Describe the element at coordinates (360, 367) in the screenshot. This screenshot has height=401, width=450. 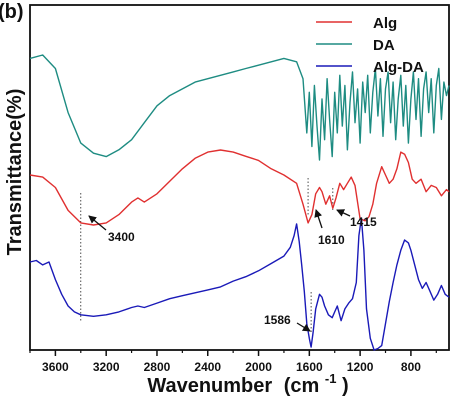
I see `x-tick-label-1200: 1200` at that location.